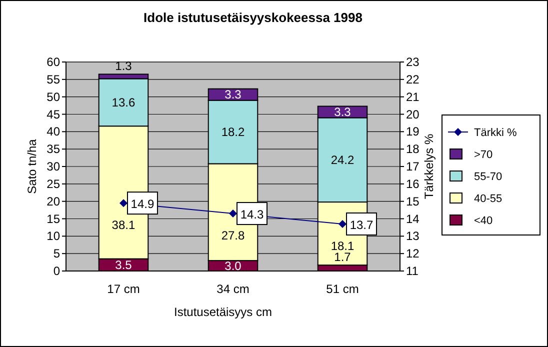 The height and width of the screenshot is (347, 548). What do you see at coordinates (413, 62) in the screenshot?
I see `y2-tick-label: 23` at bounding box center [413, 62].